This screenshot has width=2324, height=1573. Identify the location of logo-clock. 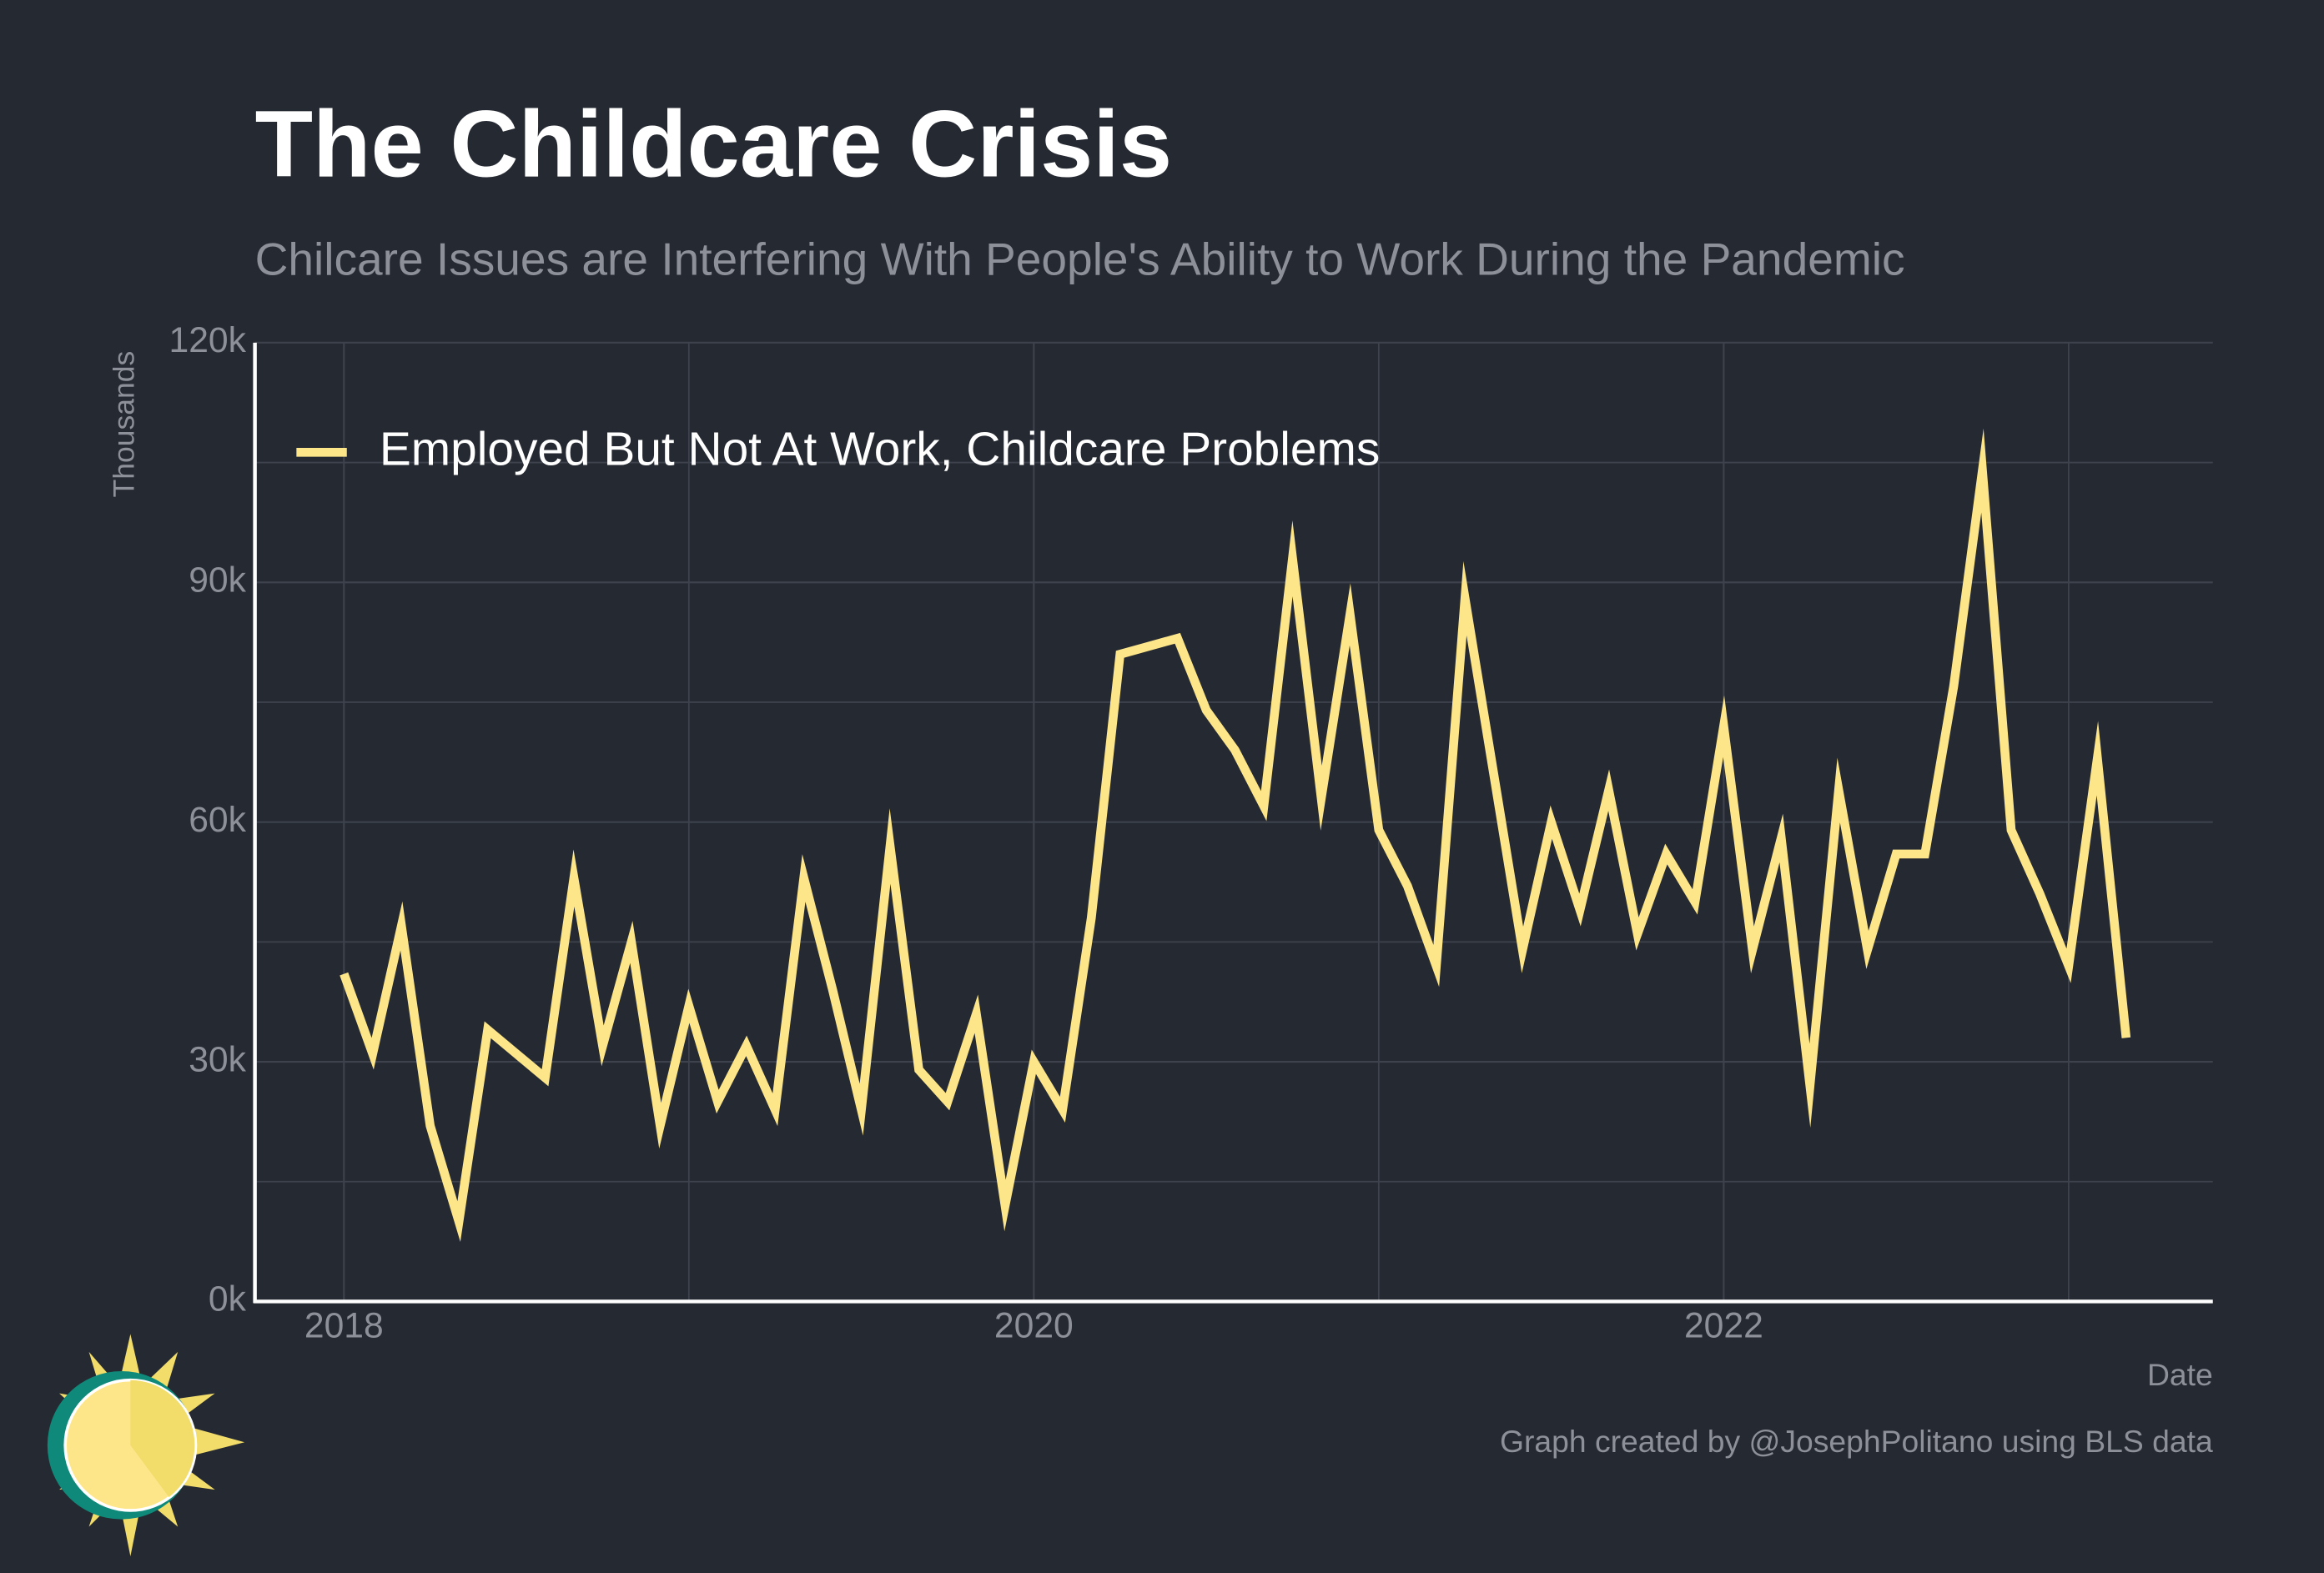
(162, 1438).